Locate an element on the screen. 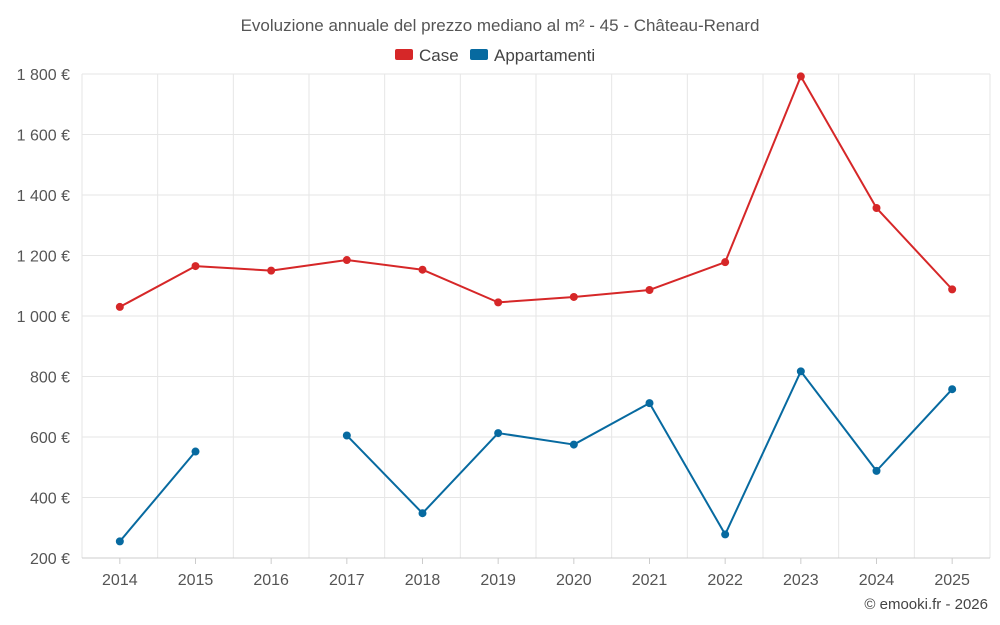 The image size is (1000, 625). series-line is located at coordinates (158, 496).